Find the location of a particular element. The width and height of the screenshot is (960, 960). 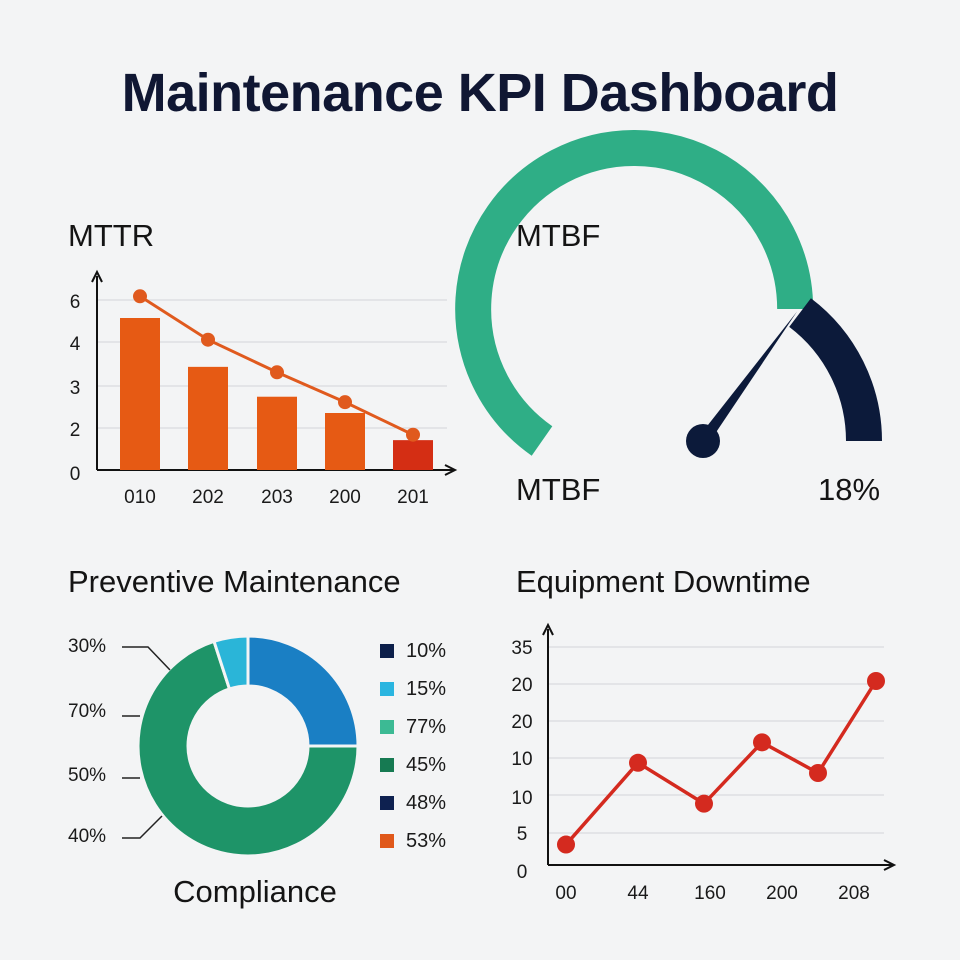

preventive-title: Preventive Maintenance is located at coordinates (234, 581).